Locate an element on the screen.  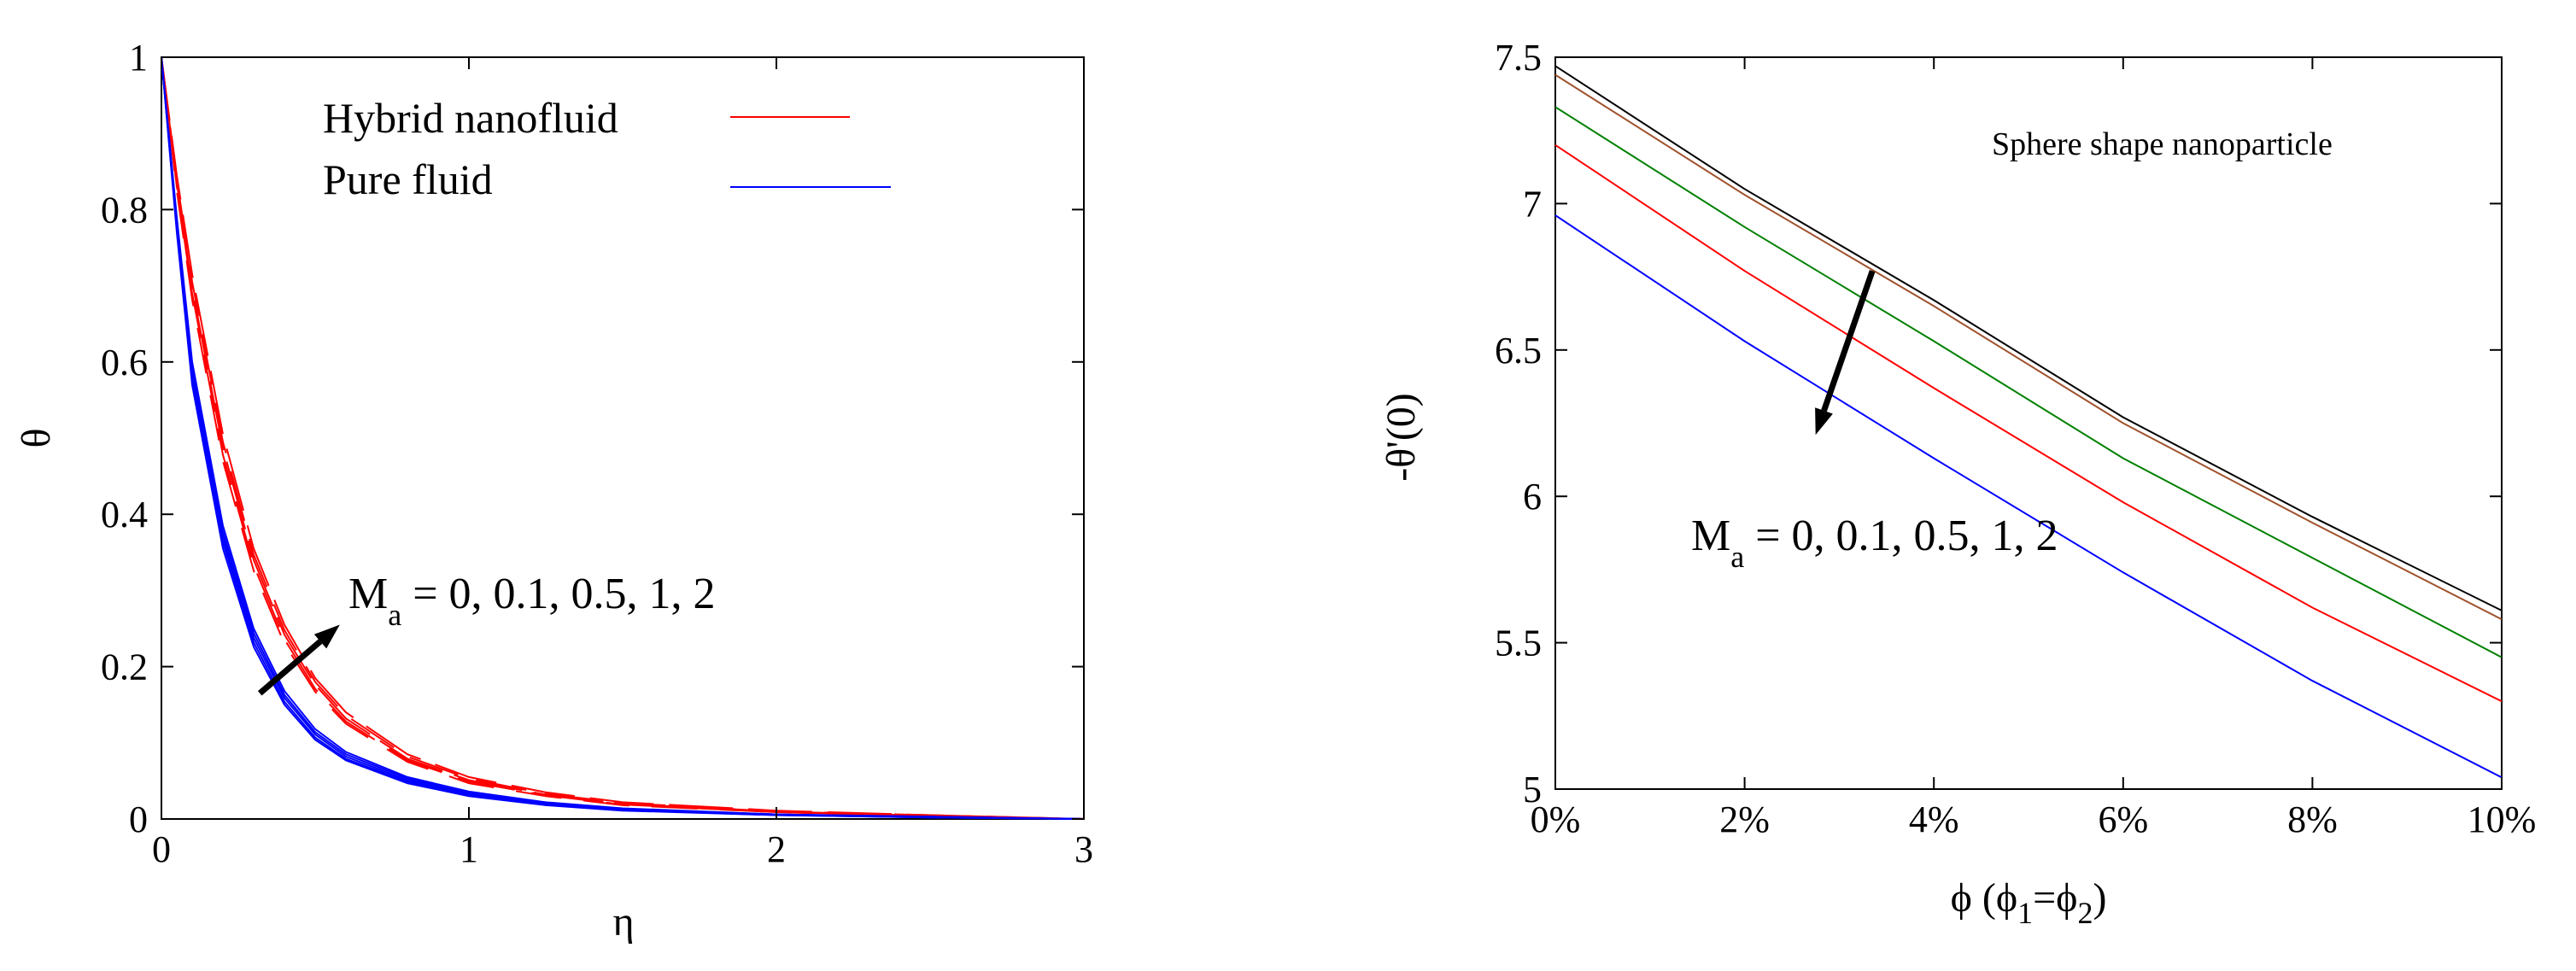
chart2-x-tick-label: 2% is located at coordinates (1744, 819).